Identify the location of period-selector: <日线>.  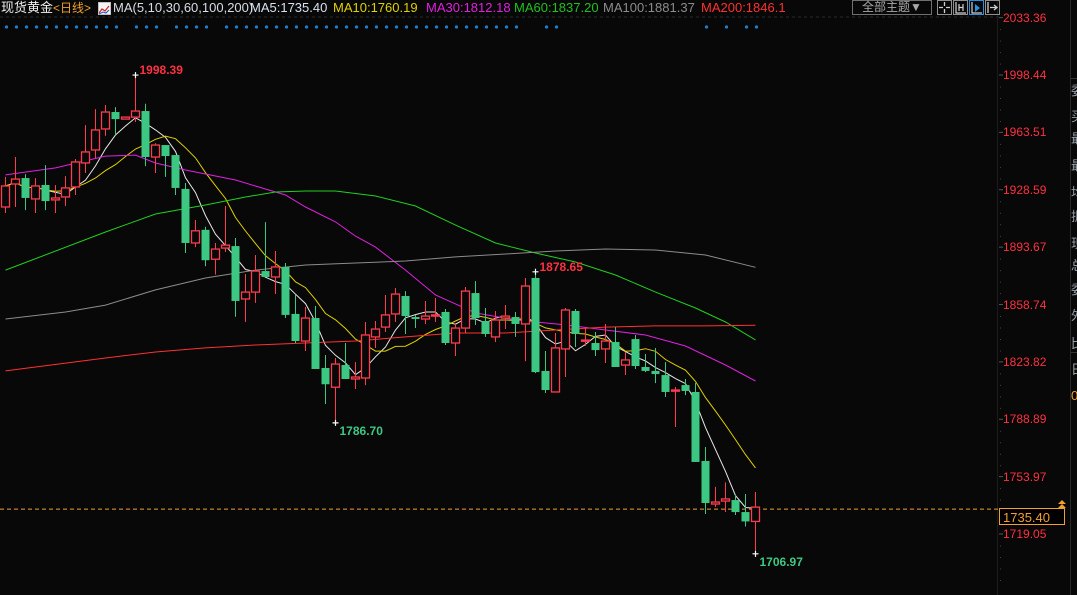
(72, 8).